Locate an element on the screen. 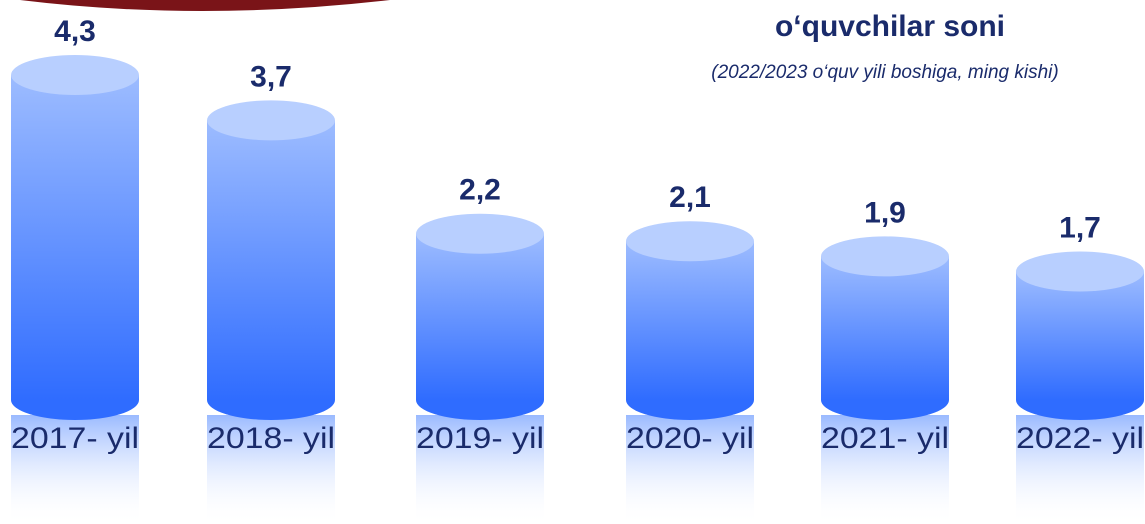 The height and width of the screenshot is (524, 1145). x-tick-label: 2021- yil is located at coordinates (885, 438).